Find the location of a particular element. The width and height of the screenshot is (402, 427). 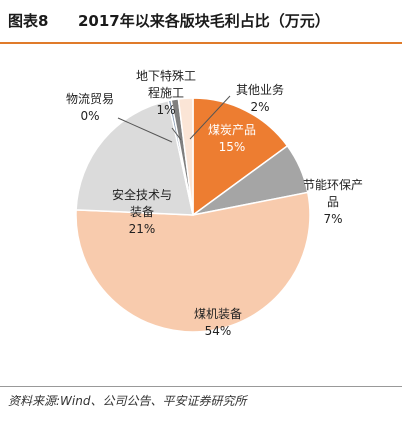

source-note: 资料来源:Wind、公司公告、平安证券研究所 is located at coordinates (127, 401).